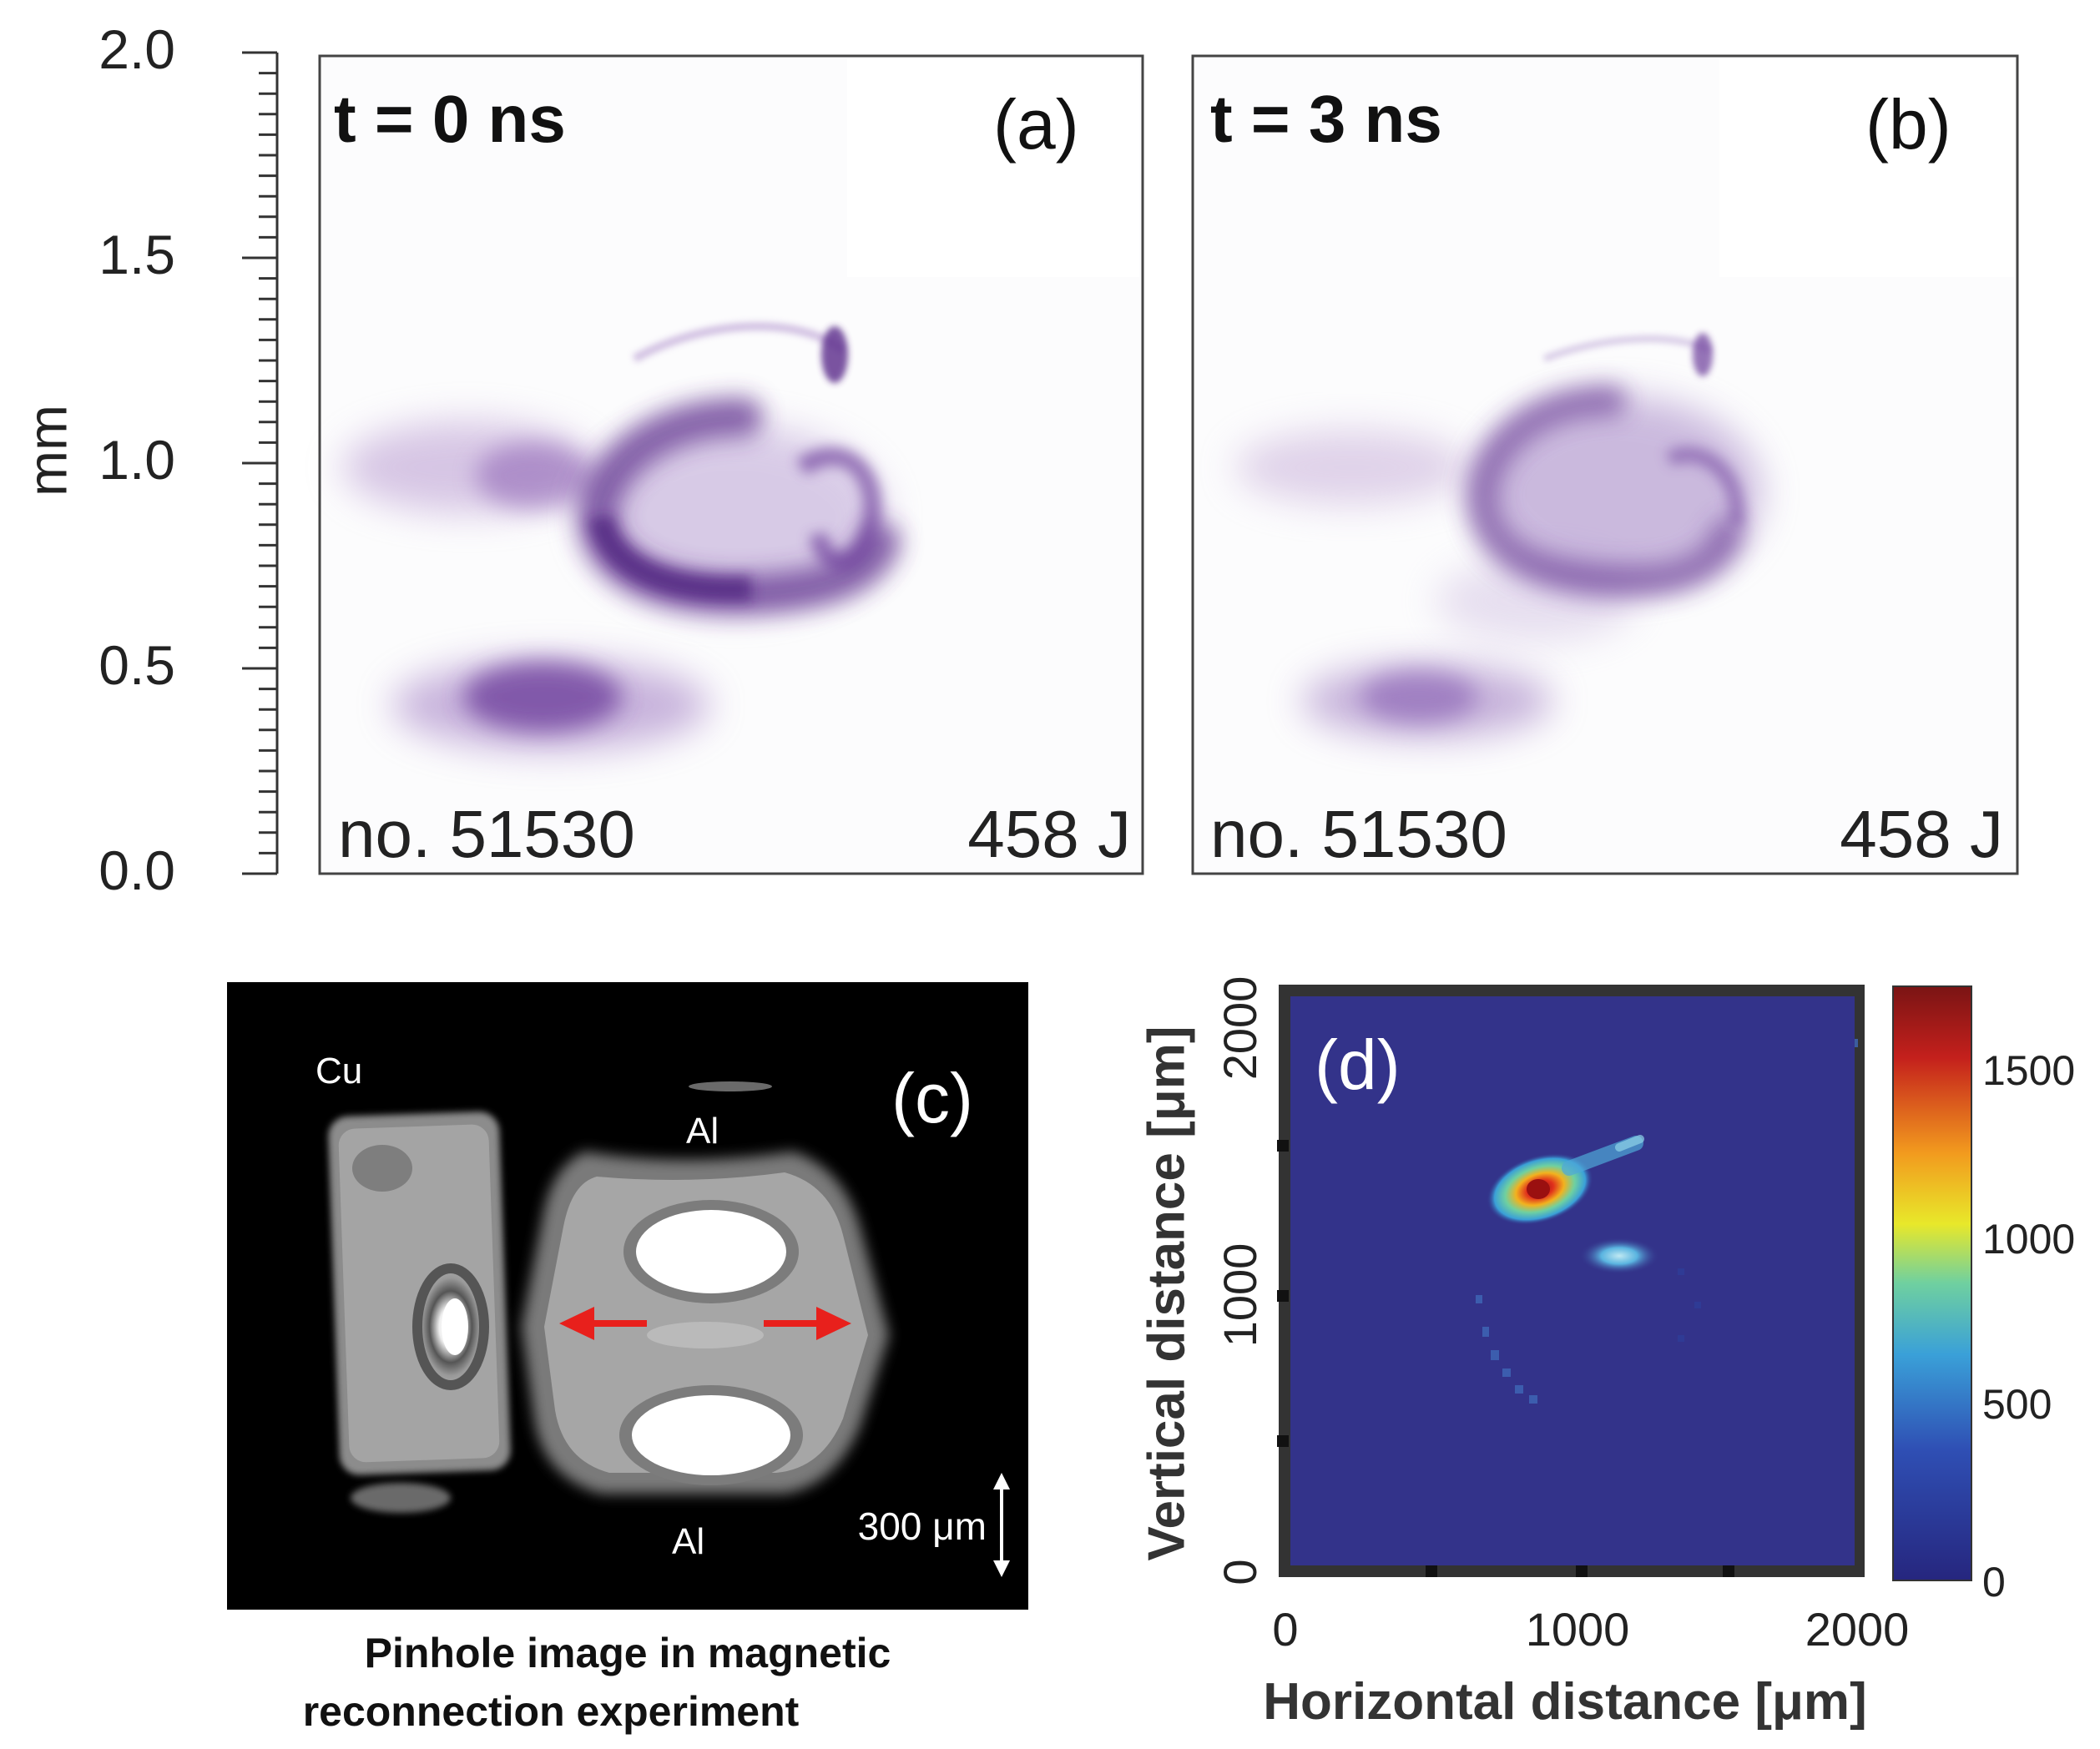 The width and height of the screenshot is (2100, 1749). Describe the element at coordinates (551, 1711) in the screenshot. I see `panel-c-caption-line2: reconnection experiment` at that location.